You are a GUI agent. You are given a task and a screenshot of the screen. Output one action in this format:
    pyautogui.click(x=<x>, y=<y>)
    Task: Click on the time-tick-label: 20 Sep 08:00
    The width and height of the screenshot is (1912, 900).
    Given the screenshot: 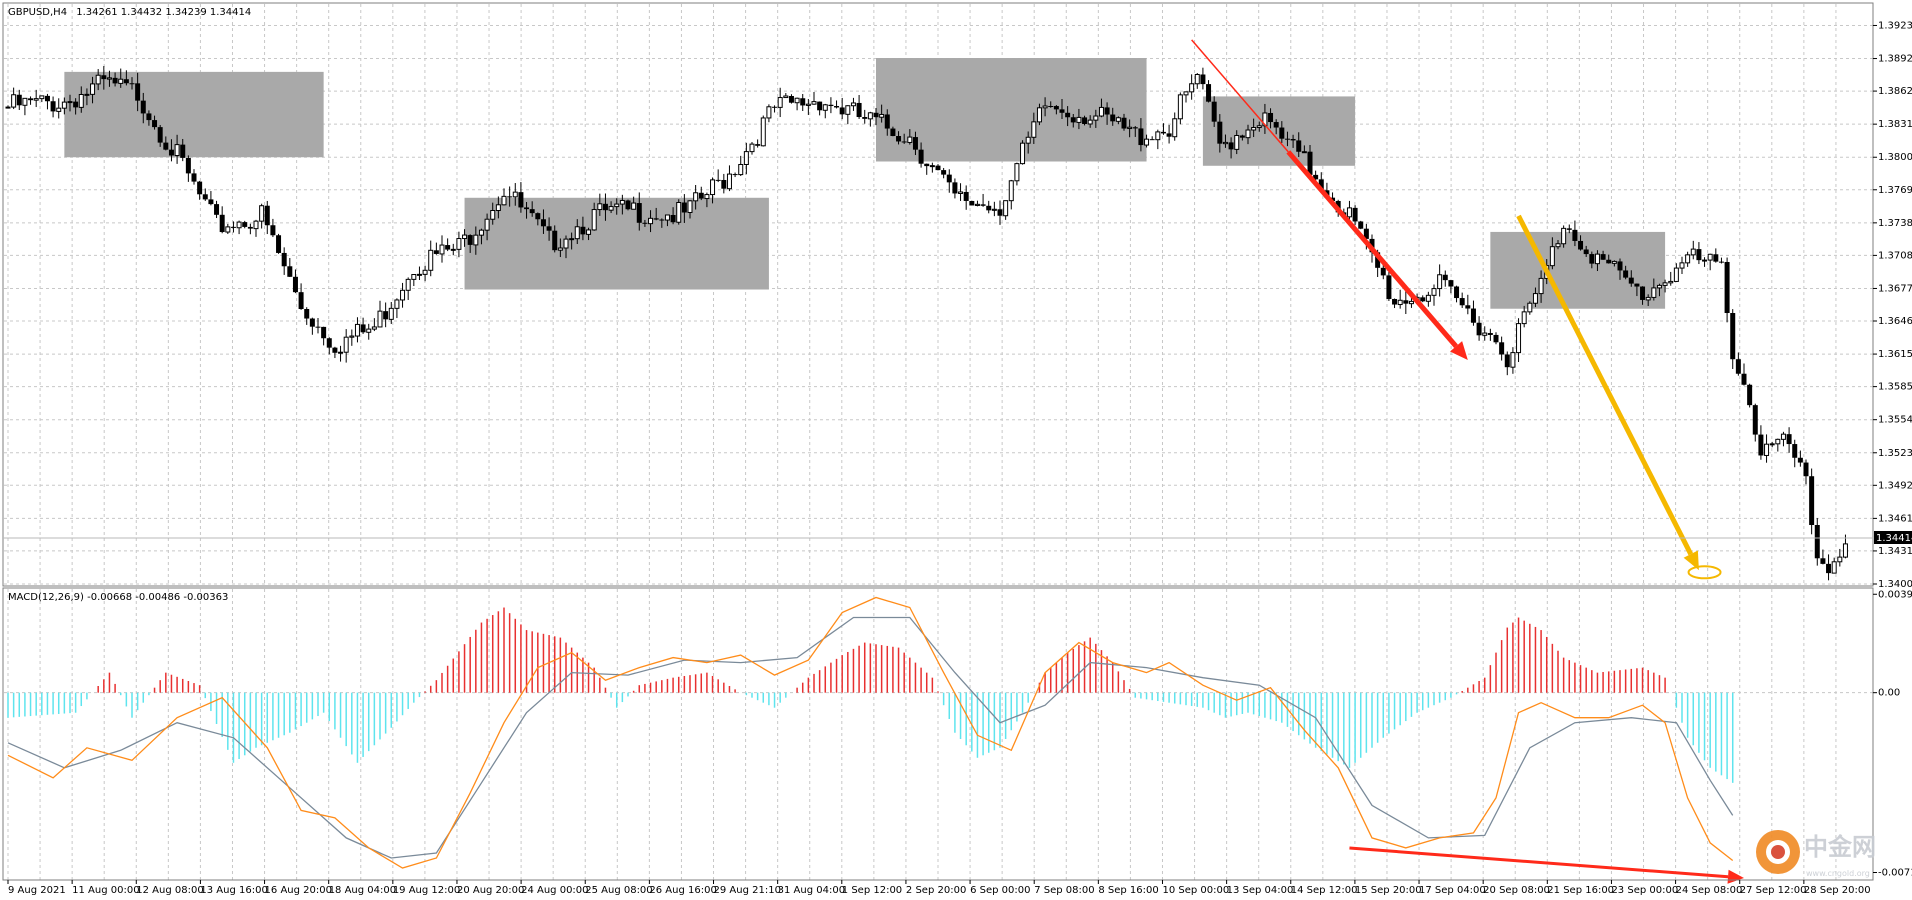 What is the action you would take?
    pyautogui.click(x=1516, y=890)
    